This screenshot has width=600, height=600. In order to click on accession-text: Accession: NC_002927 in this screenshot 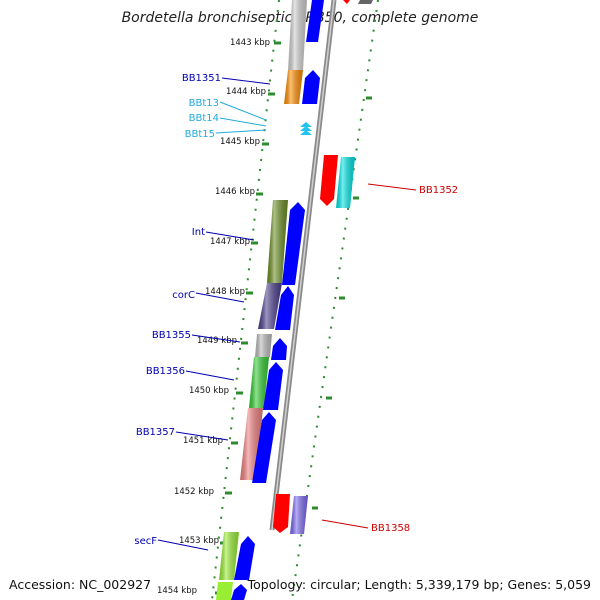, I will do `click(80, 584)`.